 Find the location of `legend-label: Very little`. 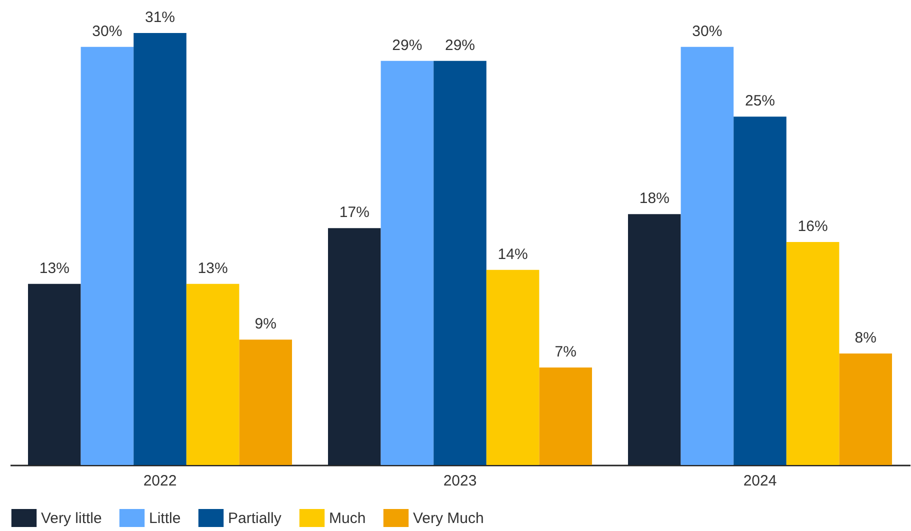

legend-label: Very little is located at coordinates (71, 518).